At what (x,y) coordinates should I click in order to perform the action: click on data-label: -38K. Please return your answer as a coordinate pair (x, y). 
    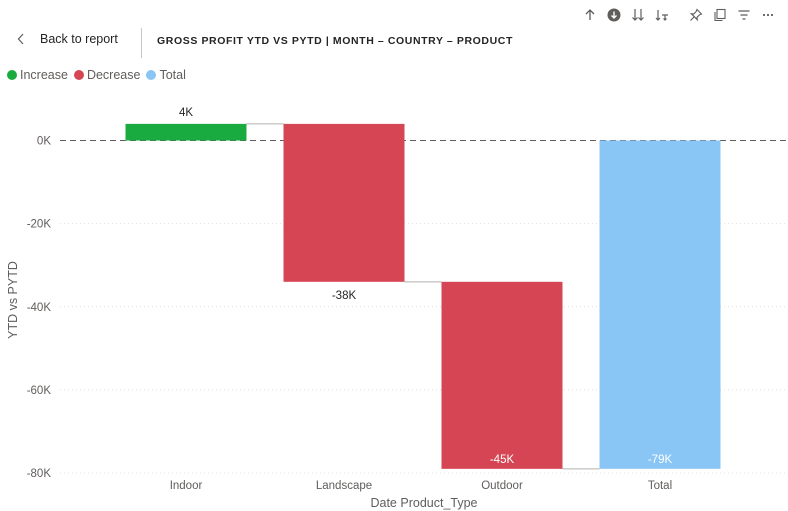
    Looking at the image, I should click on (344, 296).